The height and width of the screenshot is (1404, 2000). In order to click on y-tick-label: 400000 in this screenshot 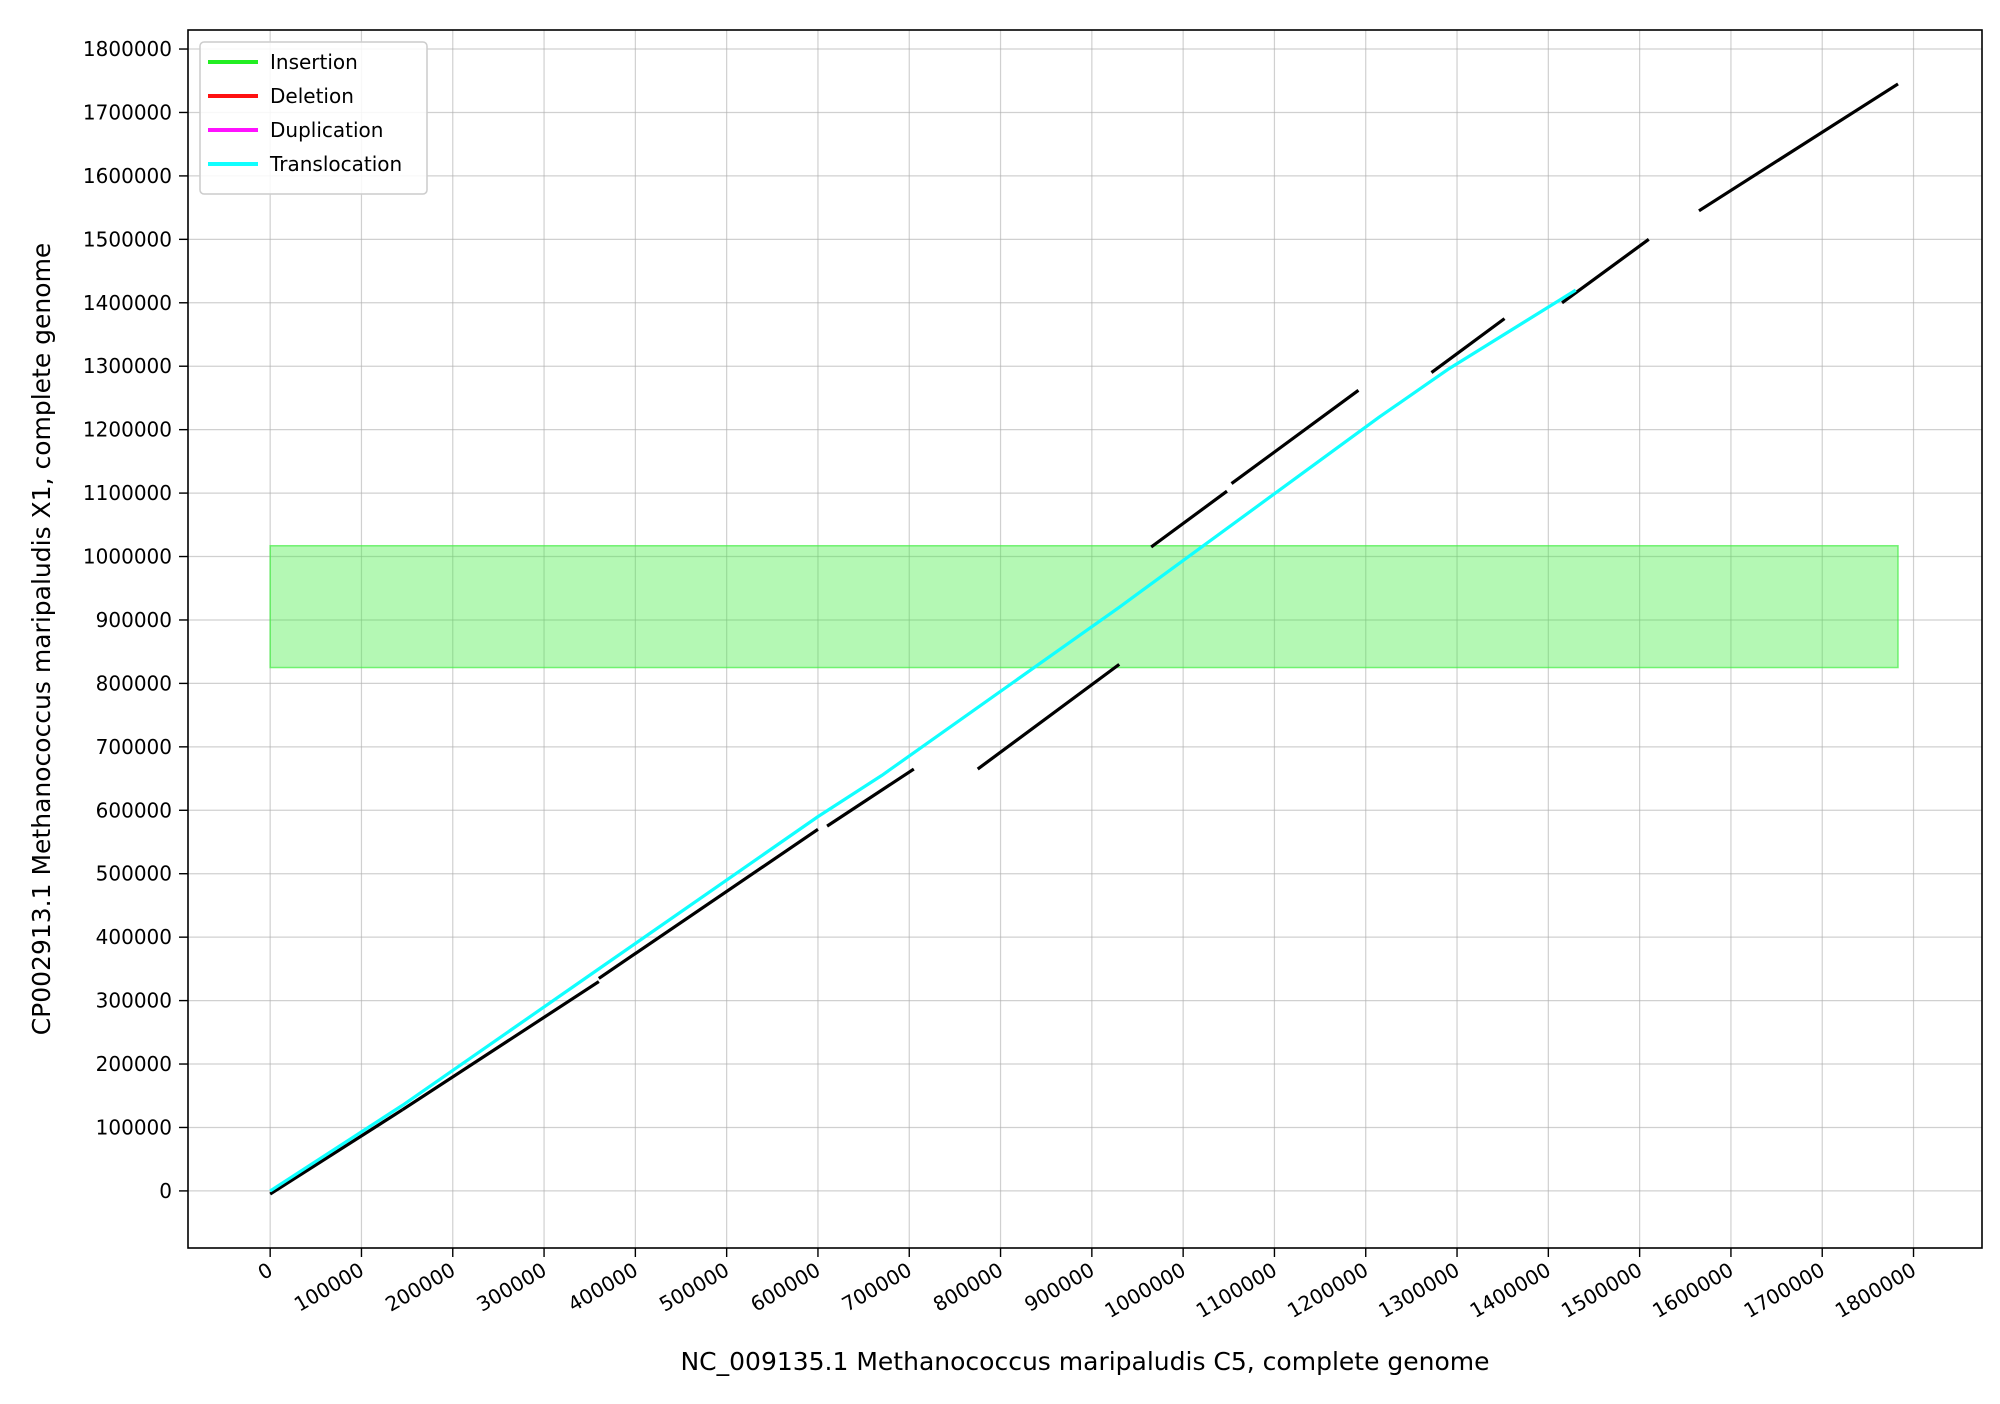, I will do `click(134, 937)`.